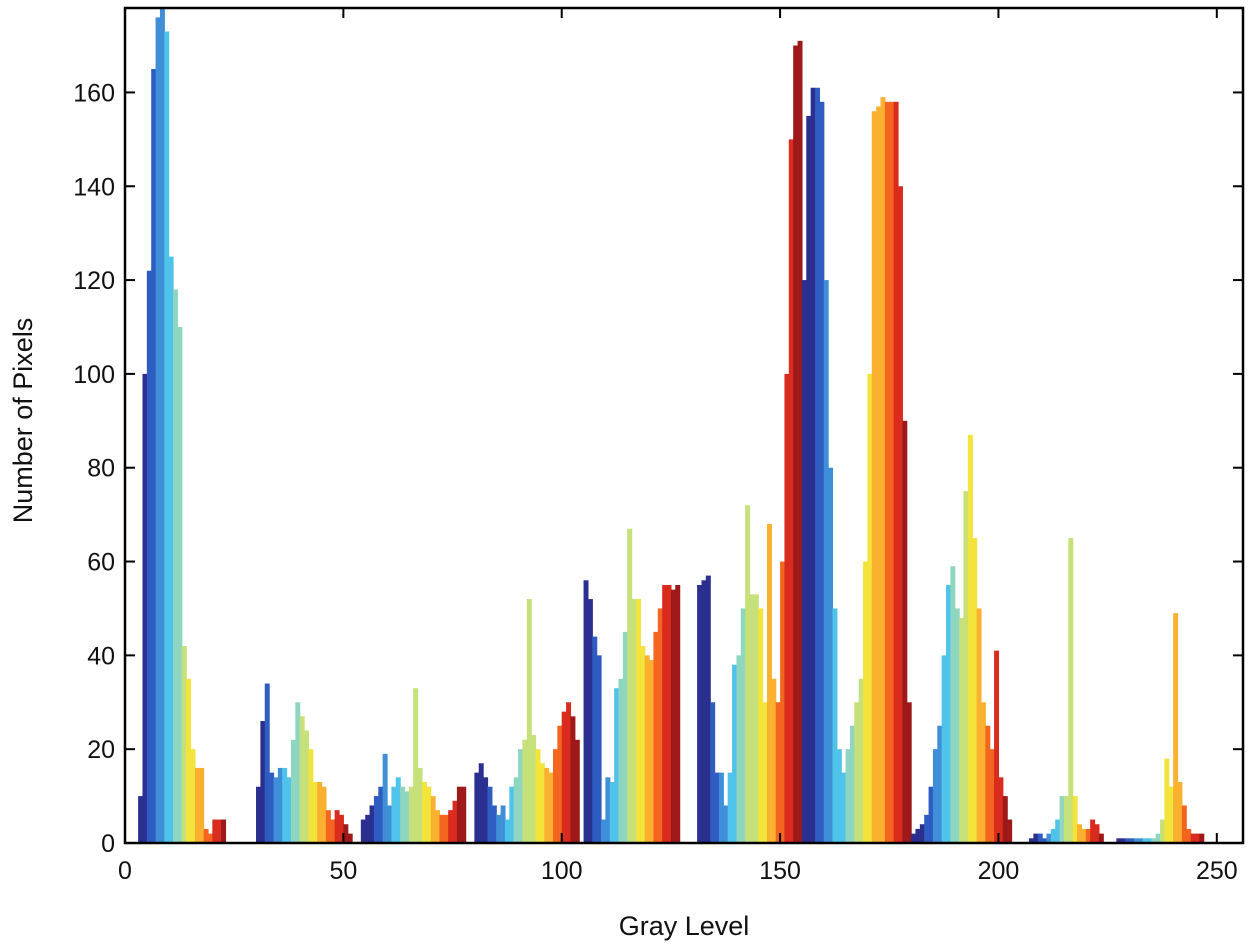 This screenshot has height=952, width=1250. Describe the element at coordinates (562, 871) in the screenshot. I see `x-tick-label: 100` at that location.